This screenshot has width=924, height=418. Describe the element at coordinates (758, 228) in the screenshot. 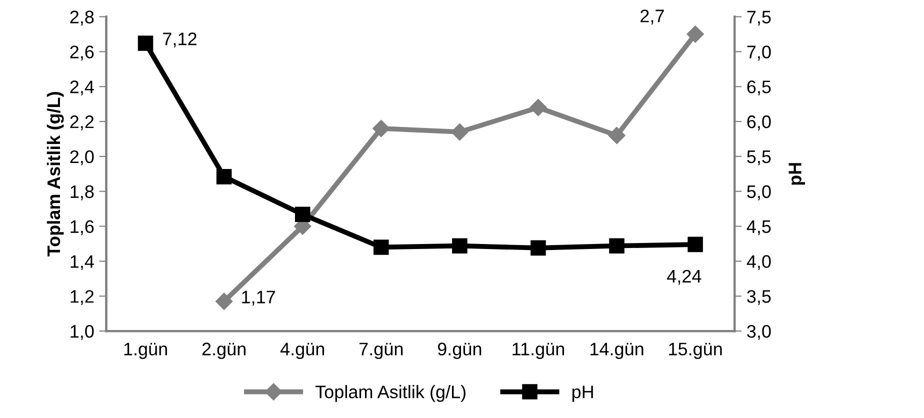

I see `y2-tick-label: 4,5` at that location.